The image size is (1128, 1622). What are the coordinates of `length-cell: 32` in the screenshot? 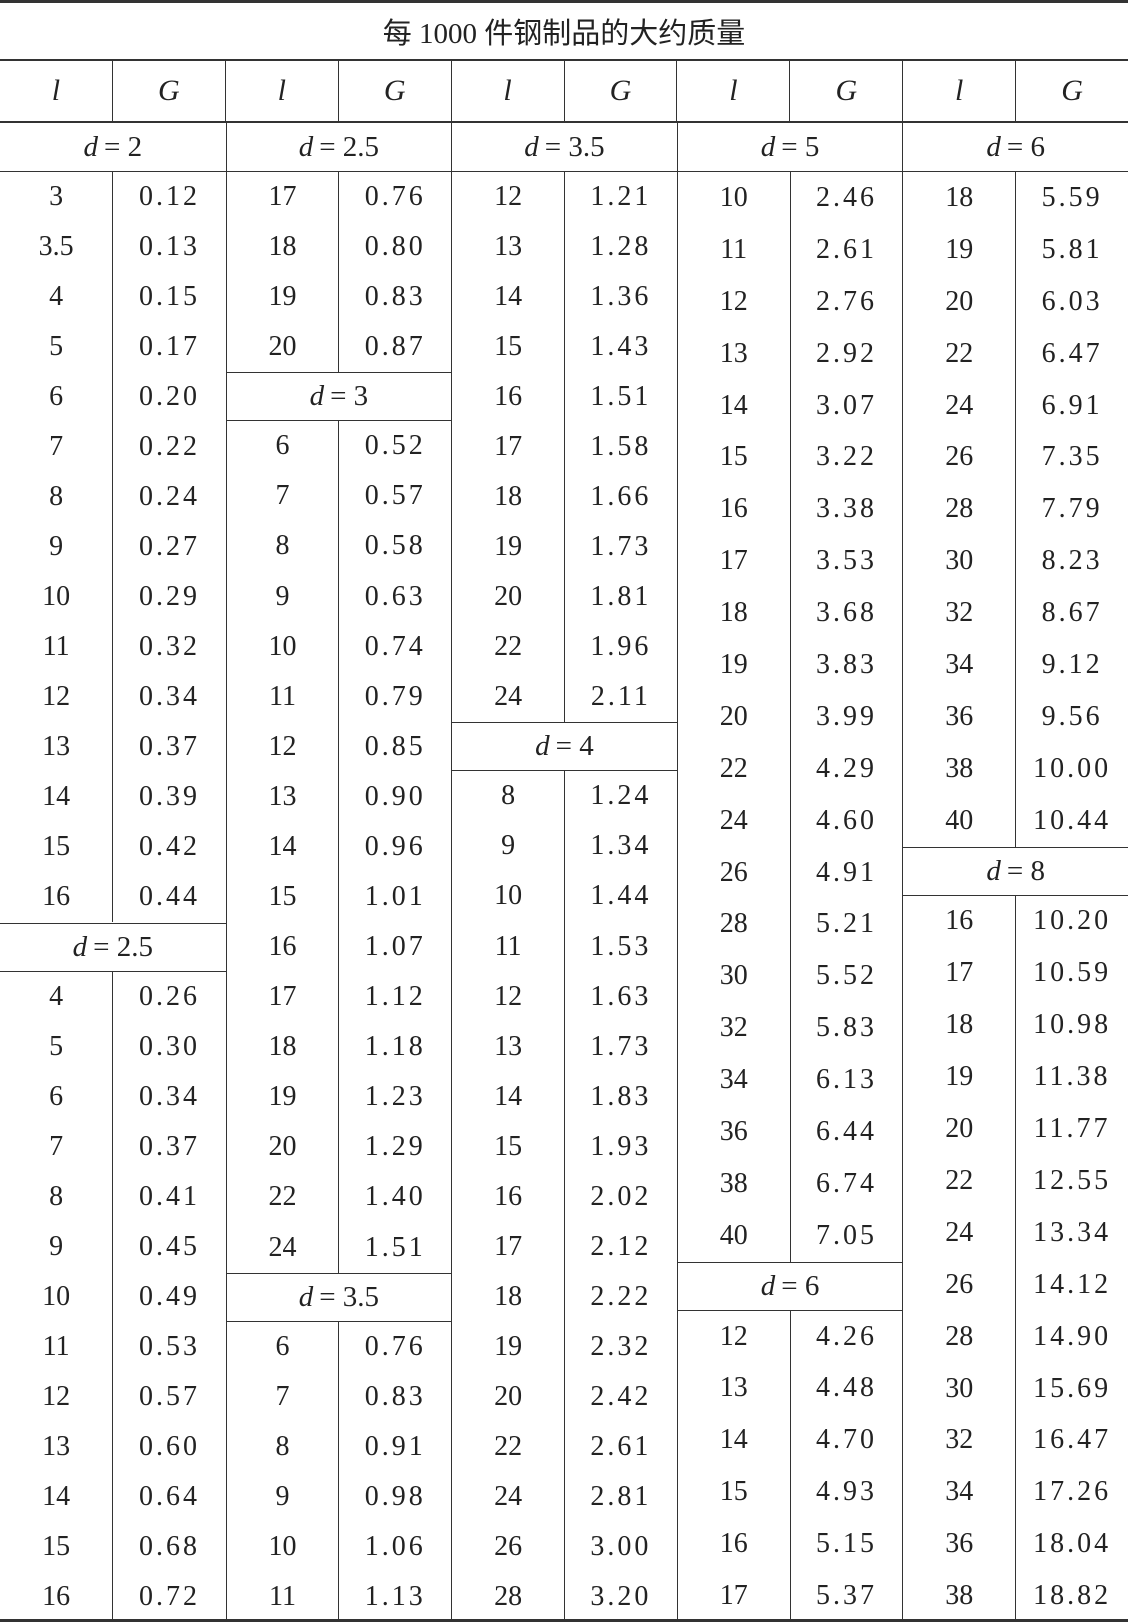 It's located at (959, 1440).